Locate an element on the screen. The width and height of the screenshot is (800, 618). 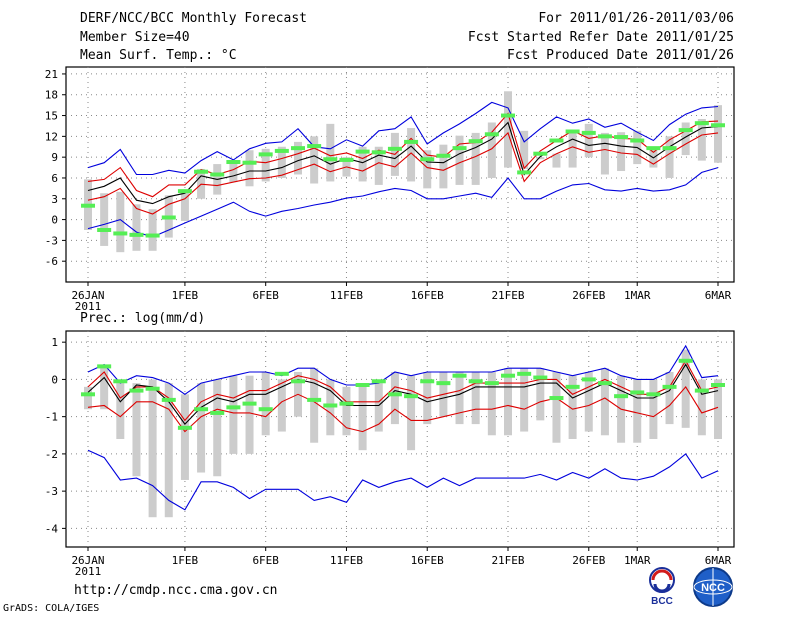
panel-1-line-max is located at coordinates (403, 369).